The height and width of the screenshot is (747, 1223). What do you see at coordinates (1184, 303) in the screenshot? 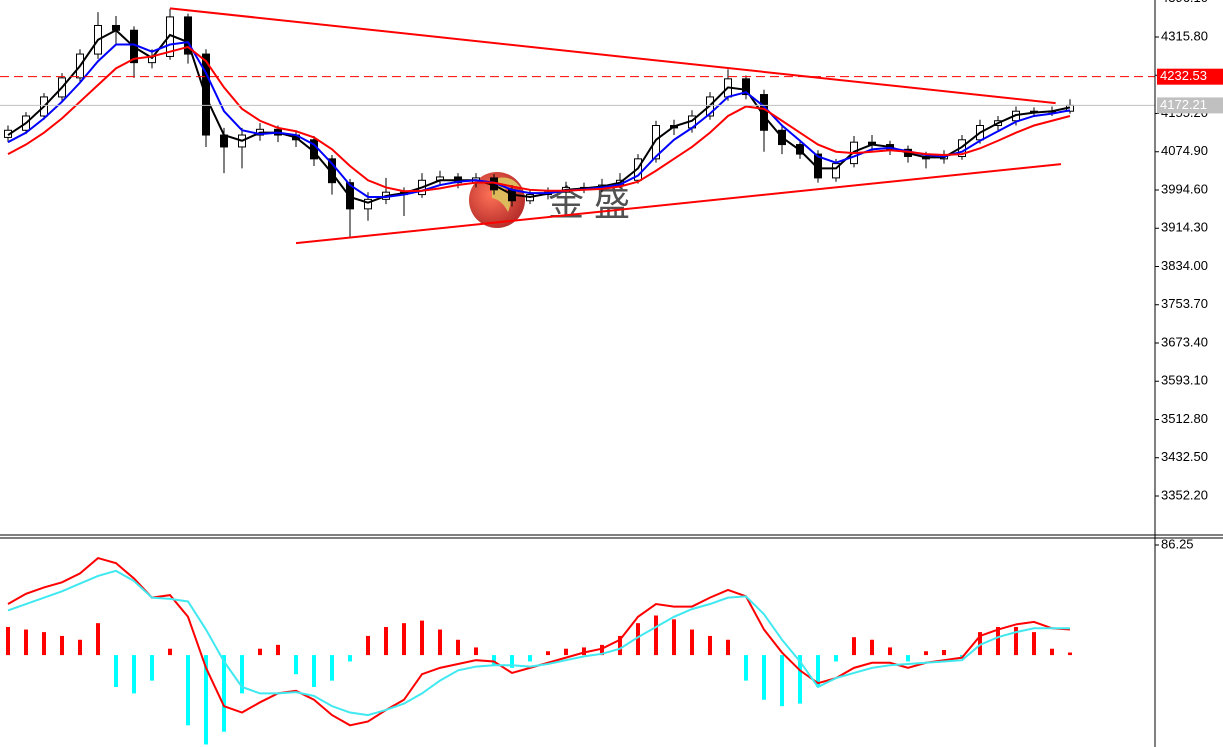
I see `y-tick-label: 3753.70` at bounding box center [1184, 303].